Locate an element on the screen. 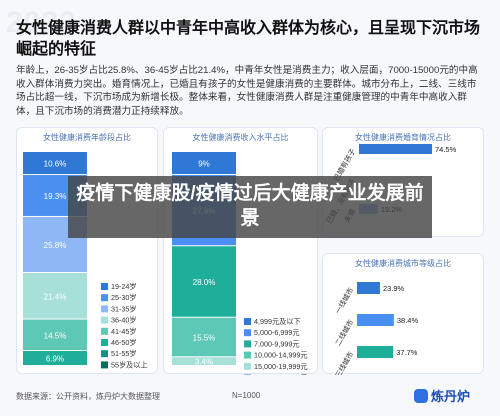 Image resolution: width=500 pixels, height=416 pixels. income-segment-label: 3.4% is located at coordinates (204, 362).